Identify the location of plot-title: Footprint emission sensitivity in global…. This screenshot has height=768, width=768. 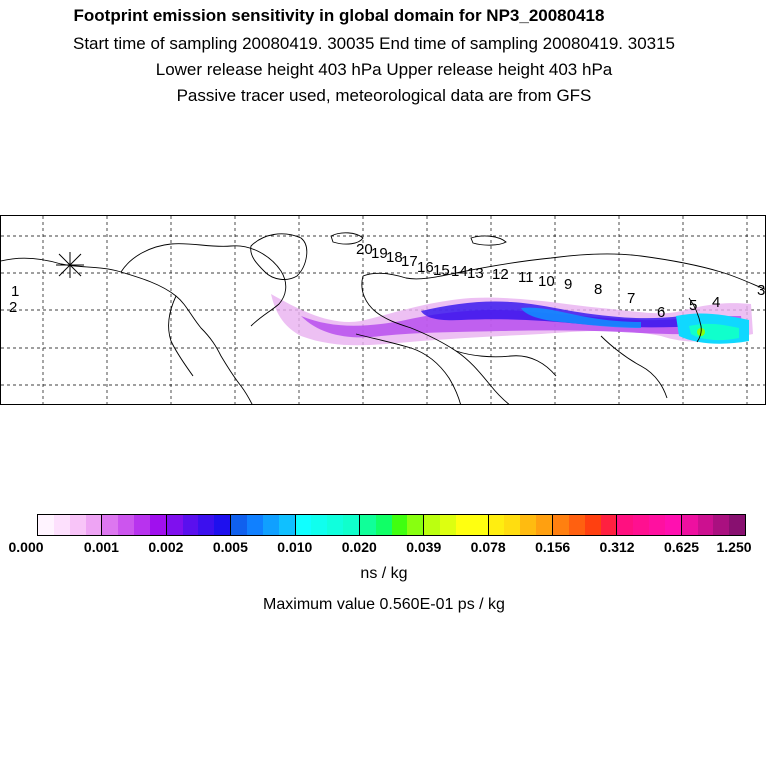
(339, 15).